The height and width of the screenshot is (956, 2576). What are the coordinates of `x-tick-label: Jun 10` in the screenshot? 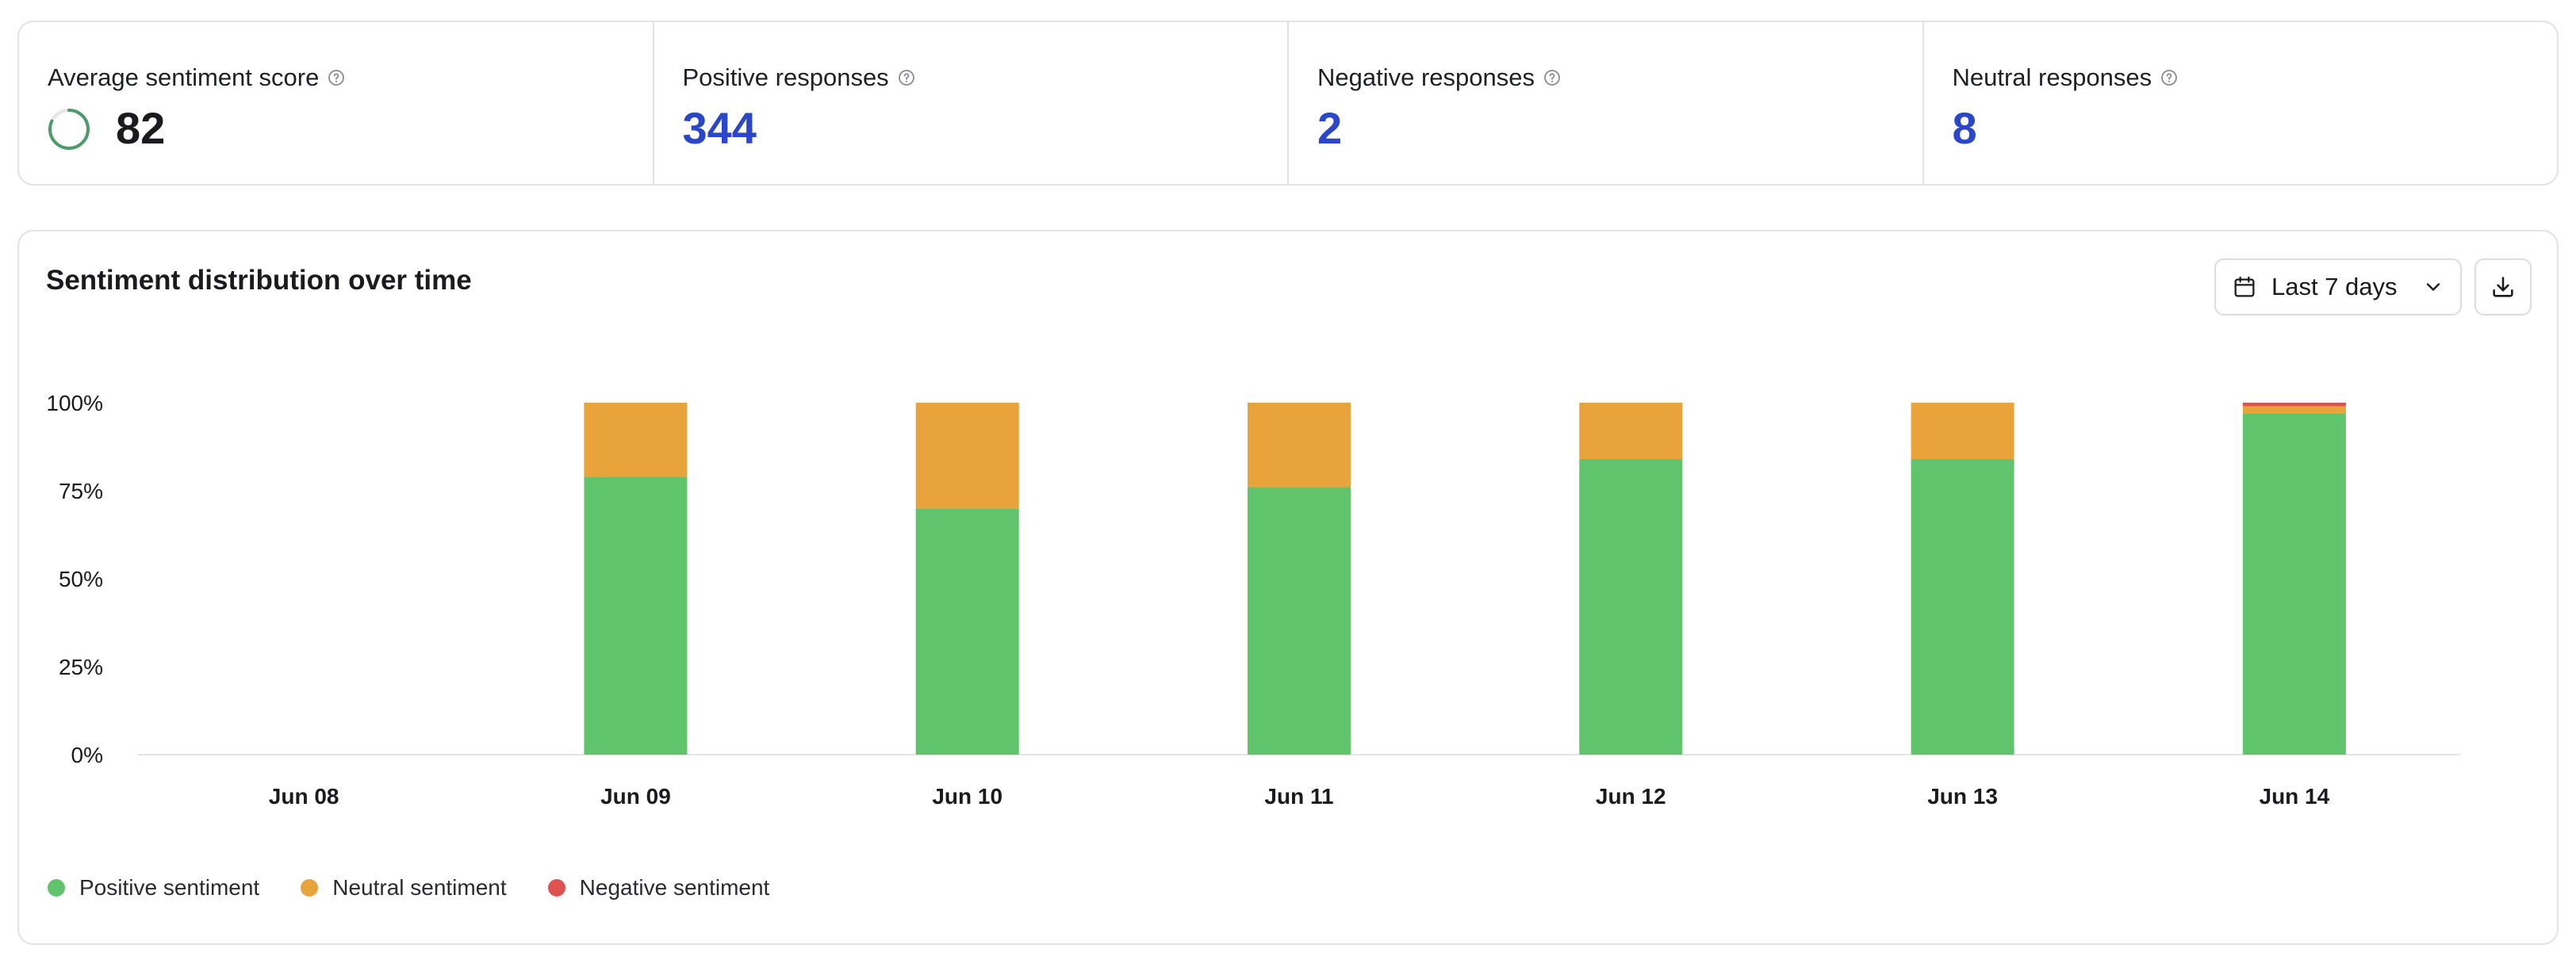 It's located at (967, 797).